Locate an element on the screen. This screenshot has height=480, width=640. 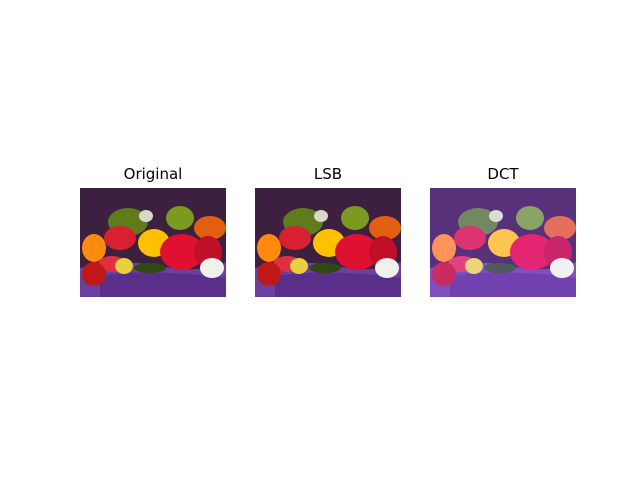
peppers-image-dct is located at coordinates (503, 242).